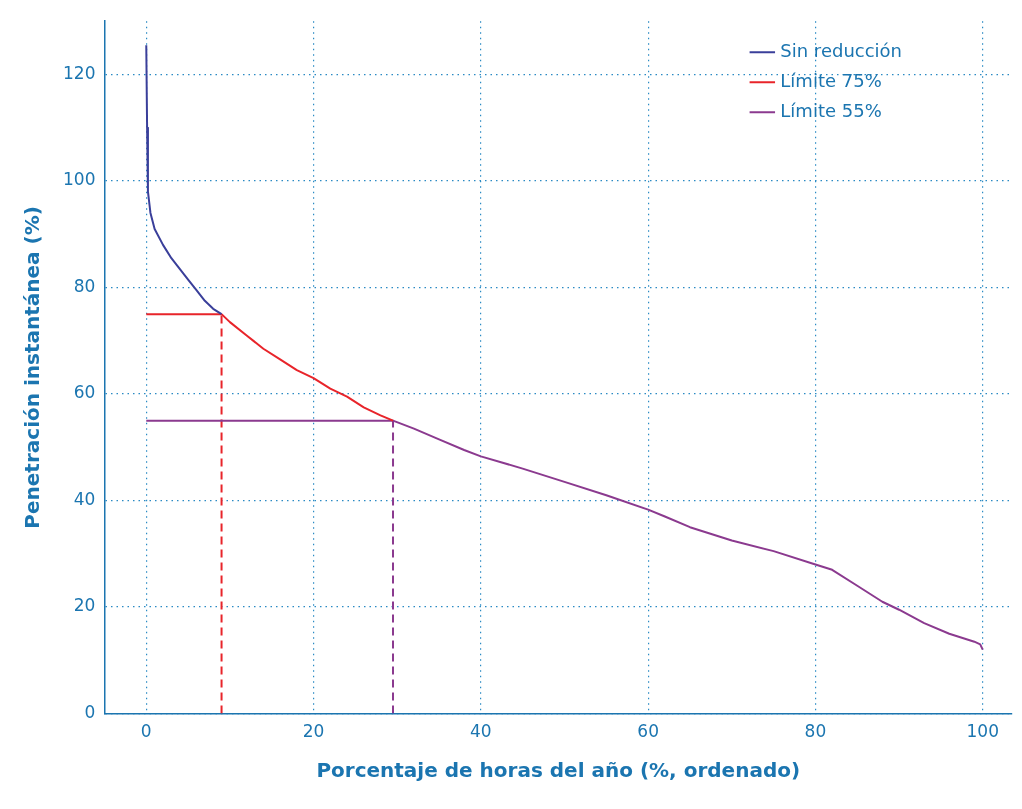  Describe the element at coordinates (831, 110) in the screenshot. I see `legend-label: Límite 55%` at that location.